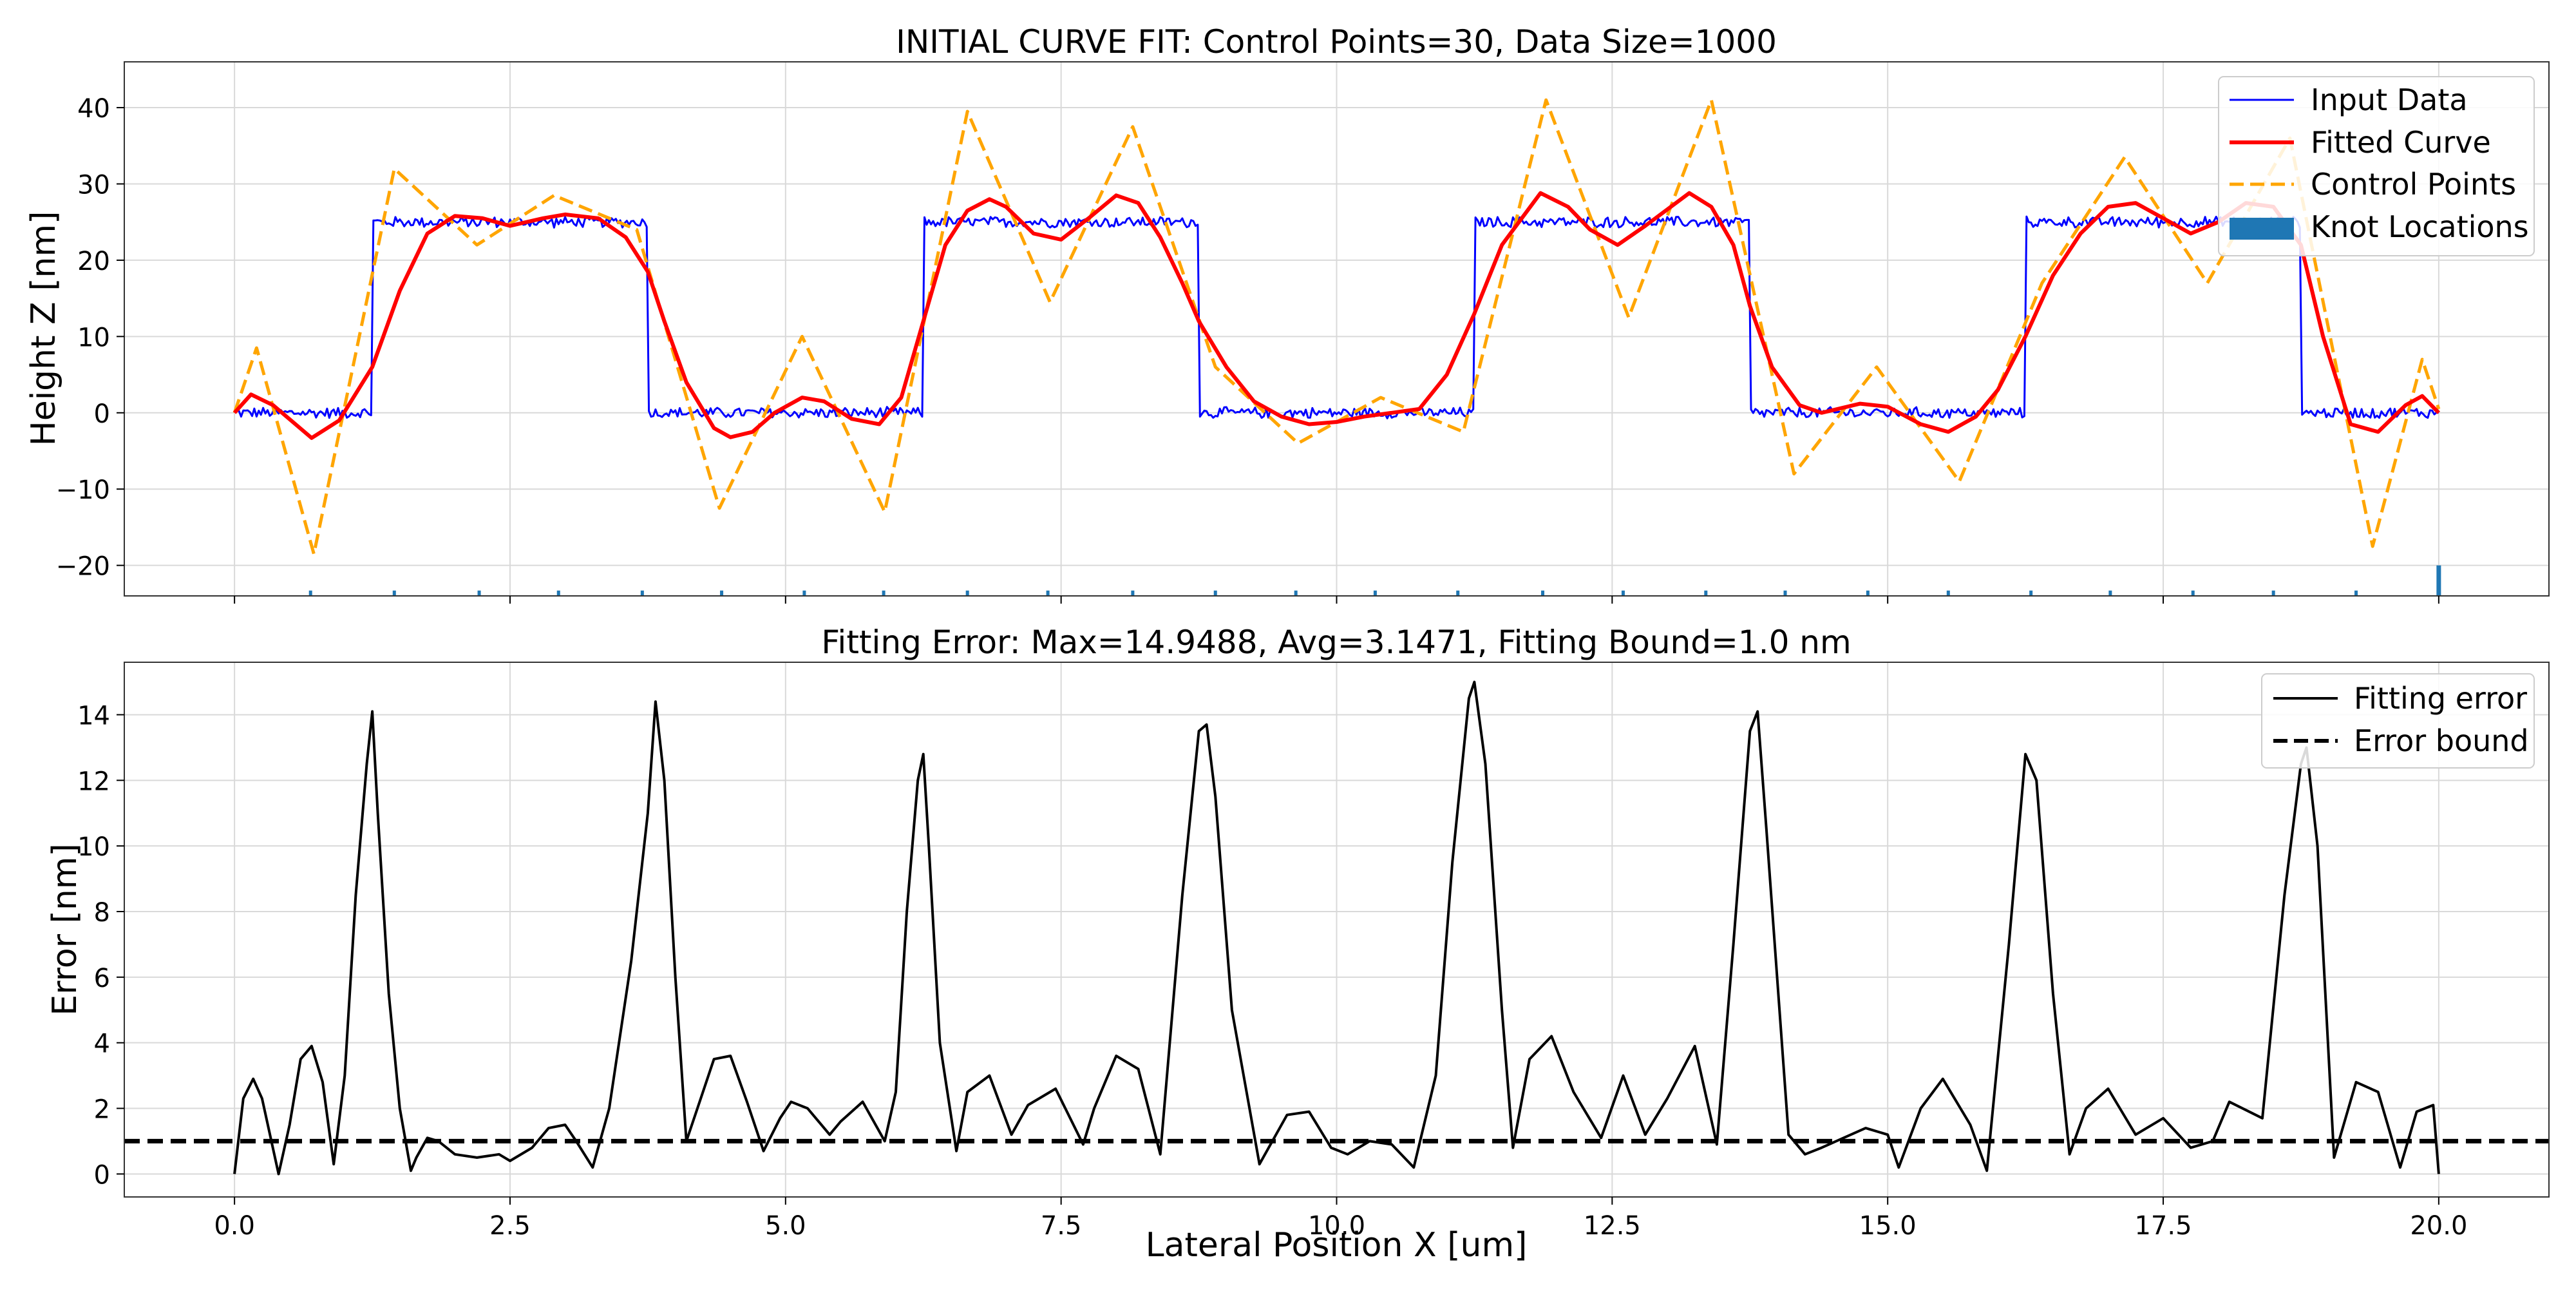 Image resolution: width=2576 pixels, height=1291 pixels. I want to click on y-tick-label: 6, so click(102, 978).